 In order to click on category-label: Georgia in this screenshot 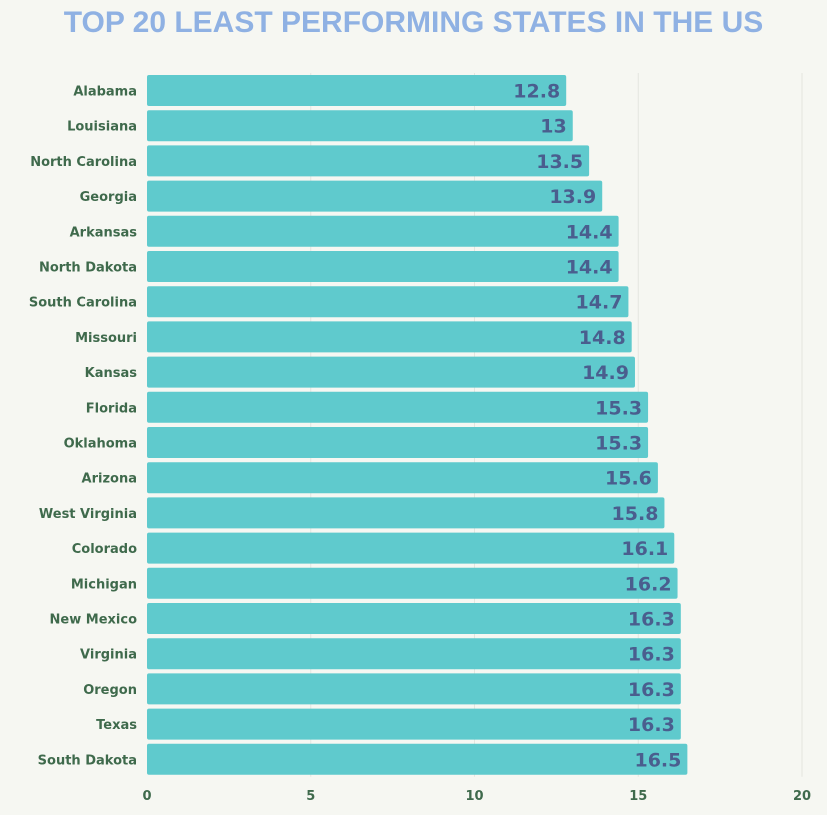, I will do `click(108, 197)`.